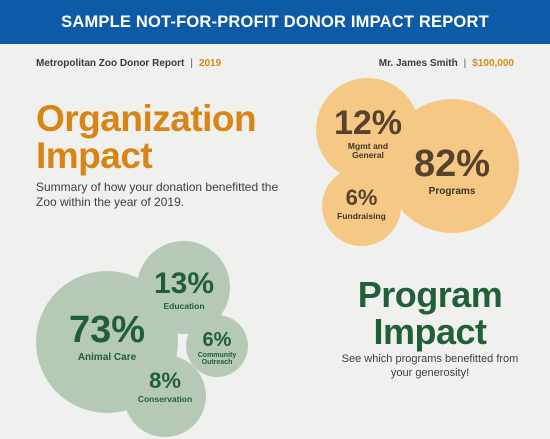  I want to click on programs-value: 82%, so click(452, 164).